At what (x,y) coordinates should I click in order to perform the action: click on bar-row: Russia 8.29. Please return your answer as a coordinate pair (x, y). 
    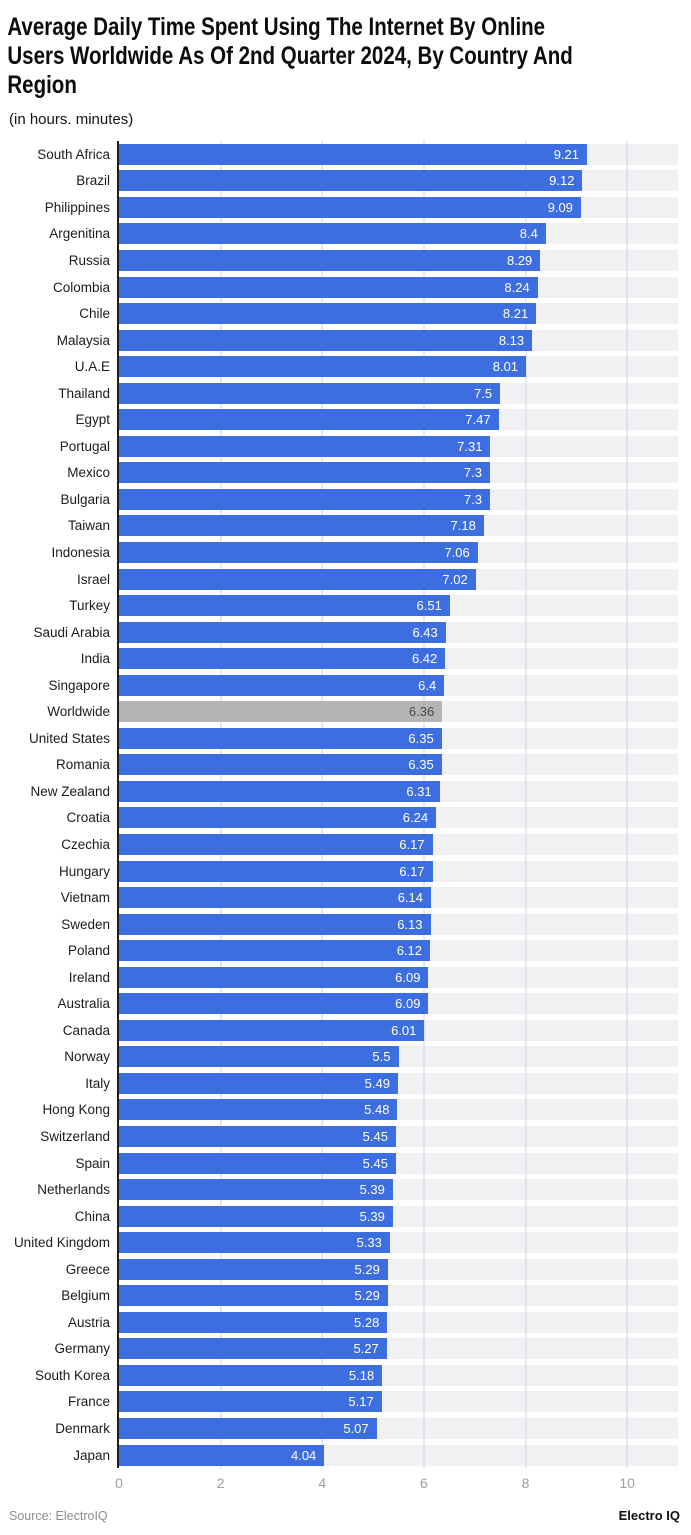
    Looking at the image, I should click on (373, 260).